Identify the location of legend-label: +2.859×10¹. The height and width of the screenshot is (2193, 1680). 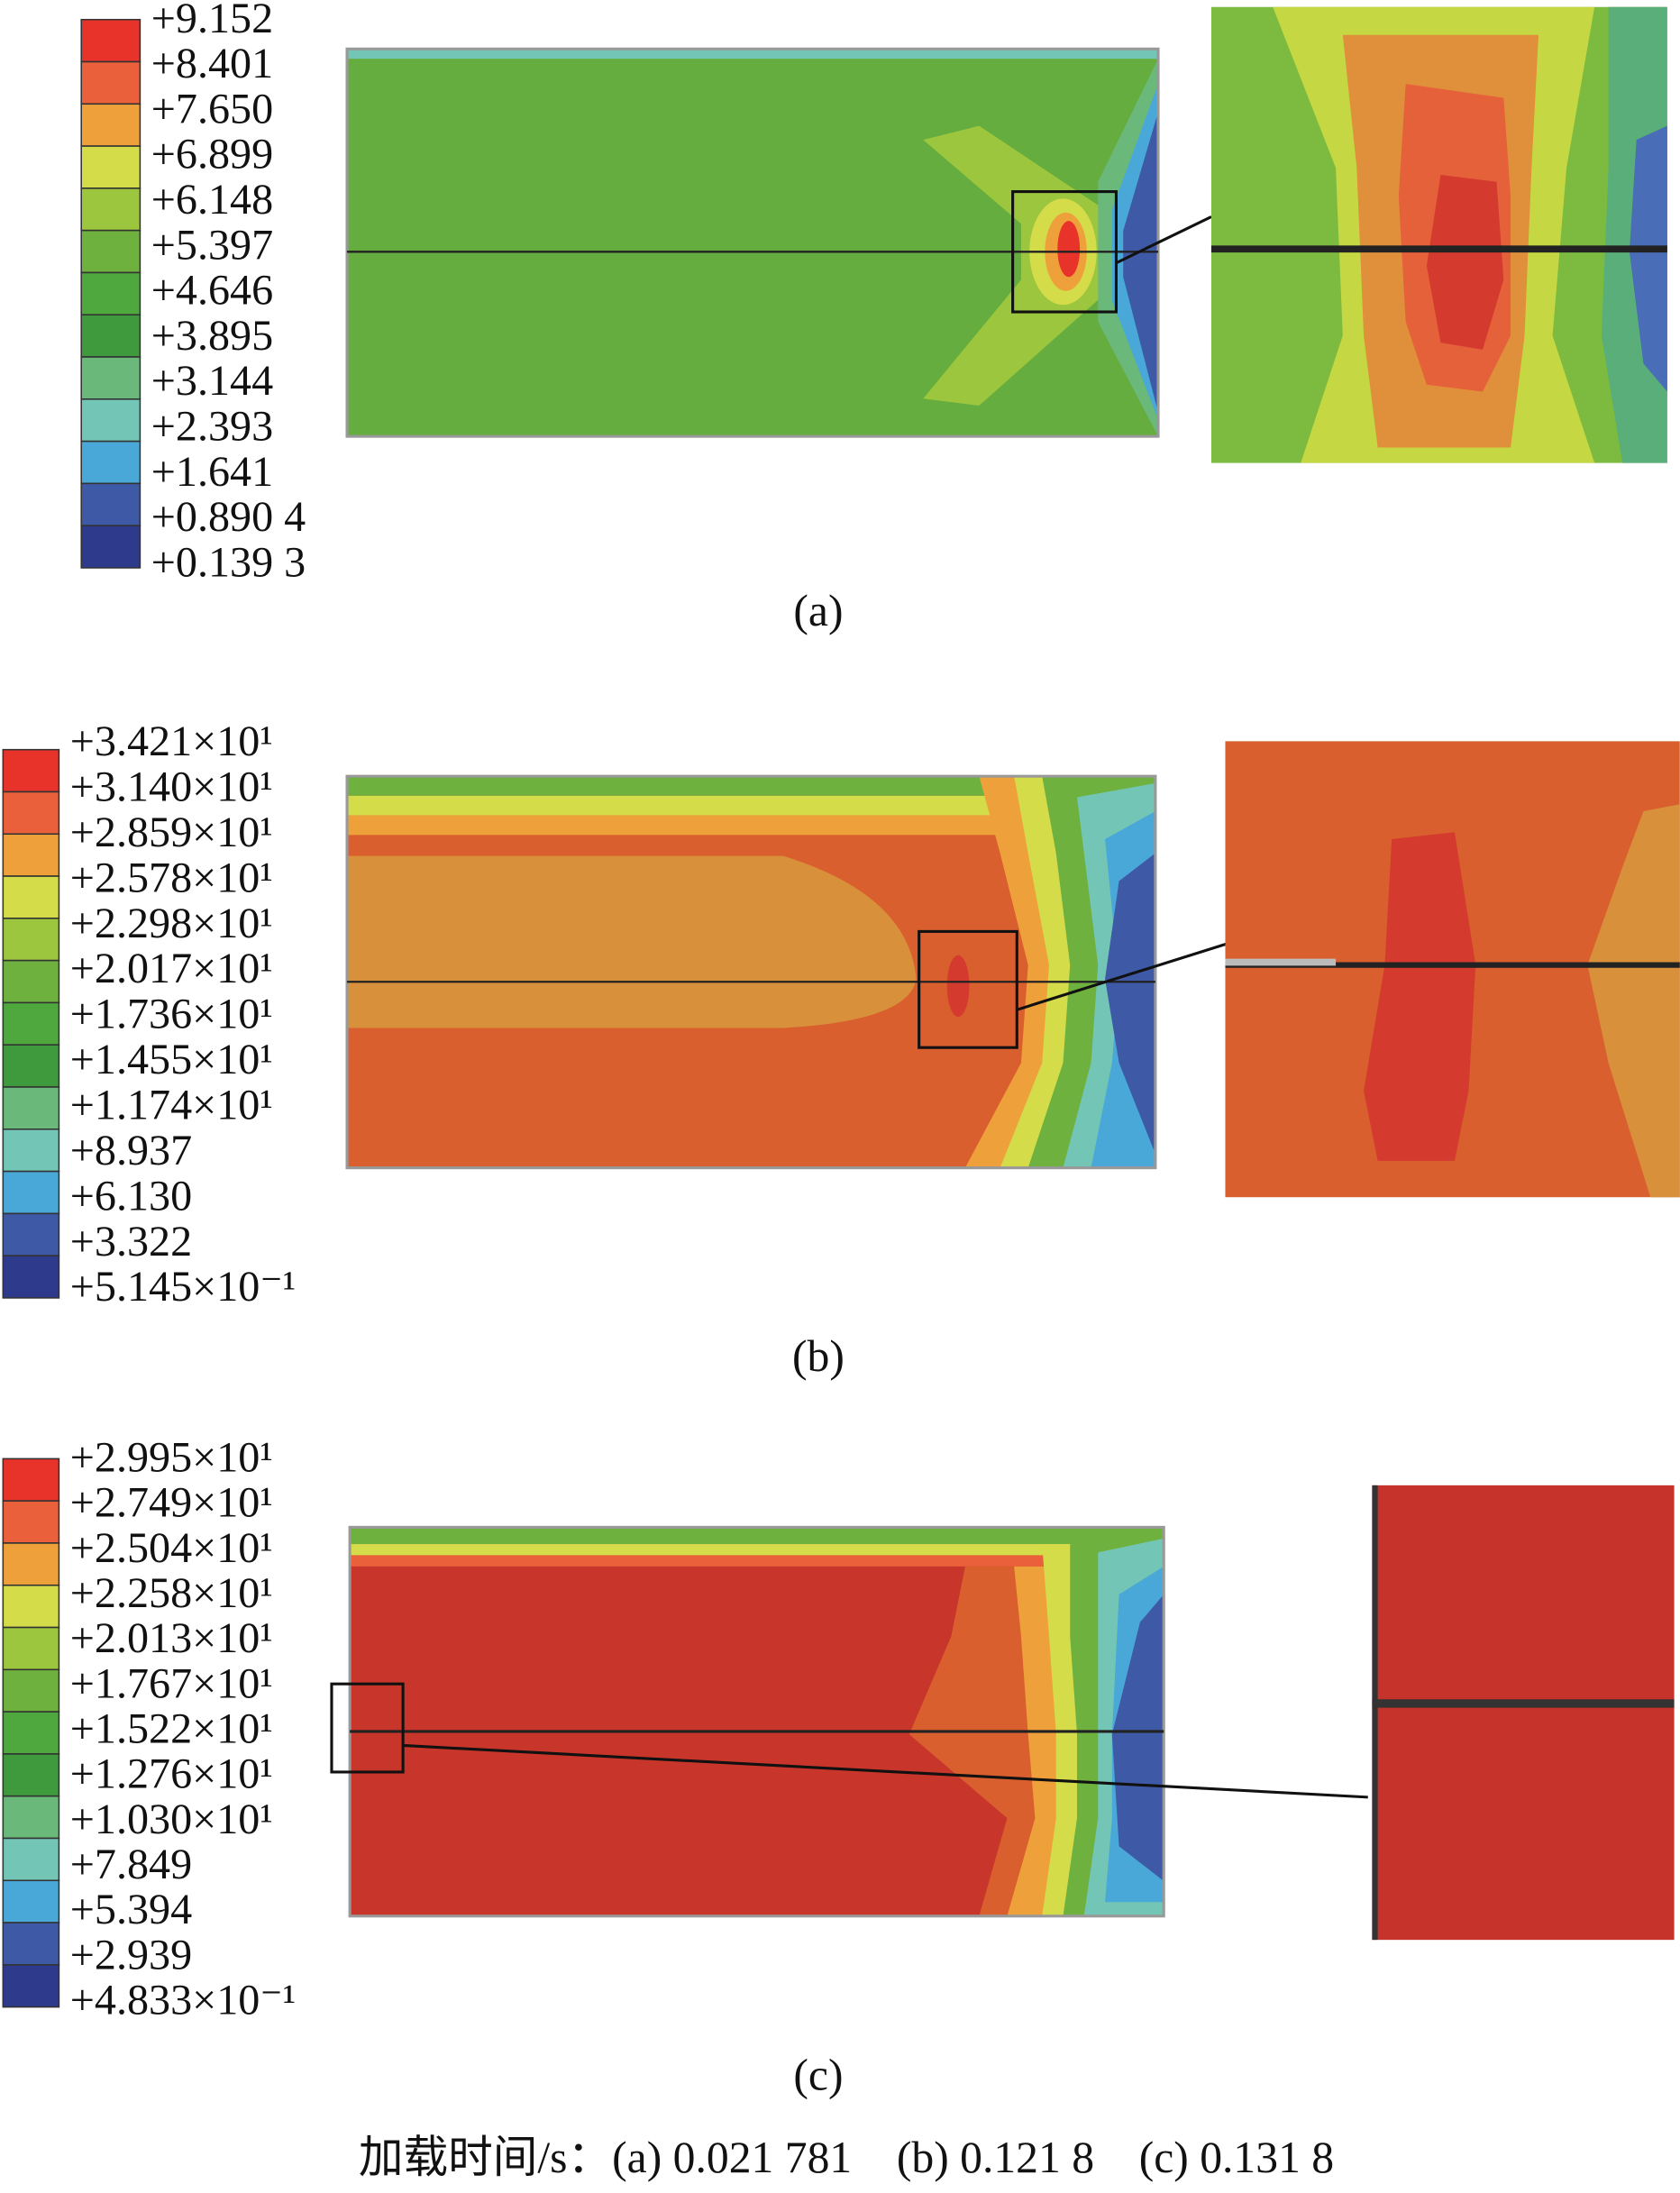
(171, 832).